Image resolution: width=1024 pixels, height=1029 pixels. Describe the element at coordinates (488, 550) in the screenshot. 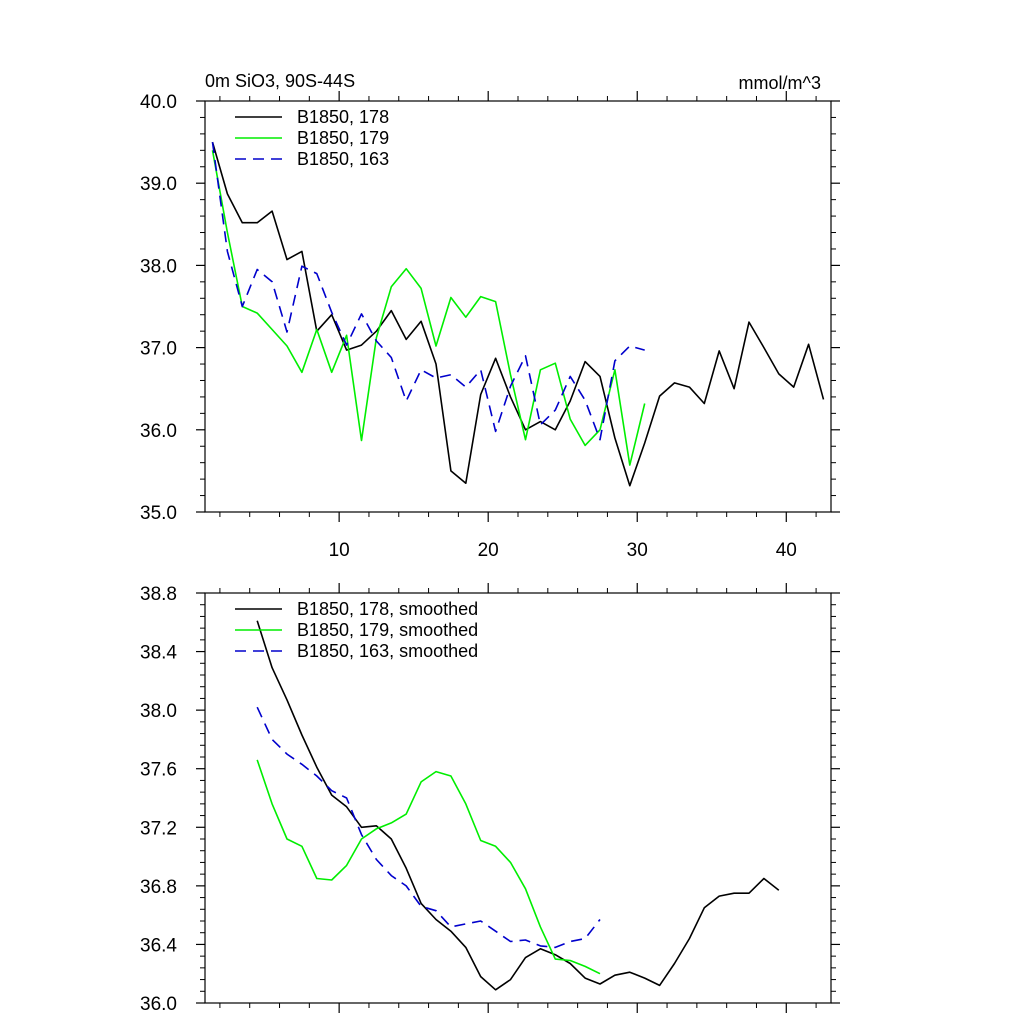

I see `chart1-xtick-label: 20` at that location.